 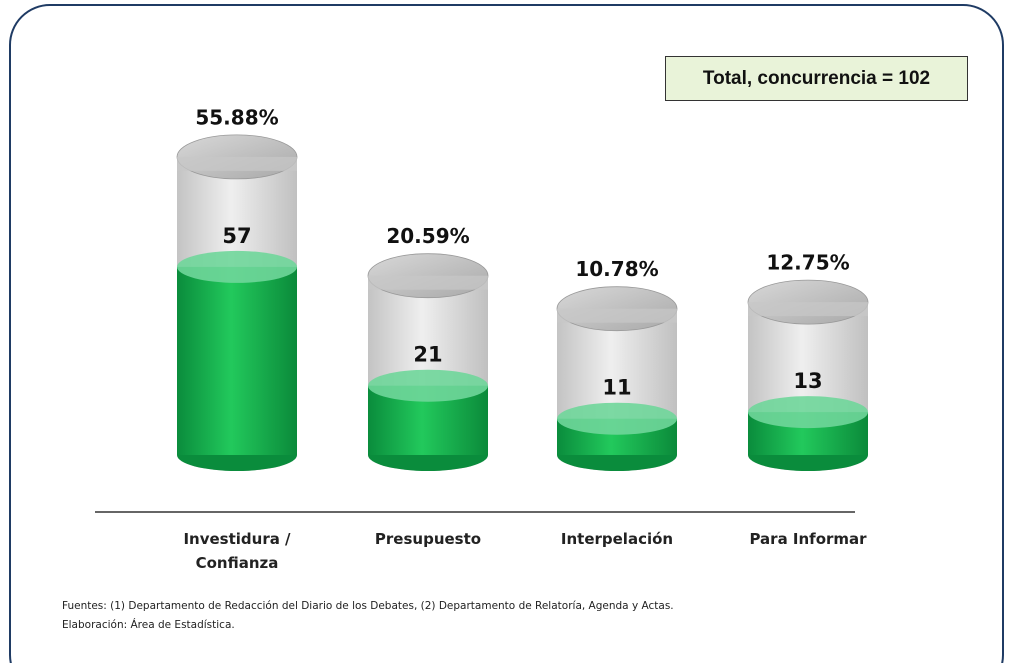 I want to click on category-label: Investidura / Confianza, so click(x=237, y=551).